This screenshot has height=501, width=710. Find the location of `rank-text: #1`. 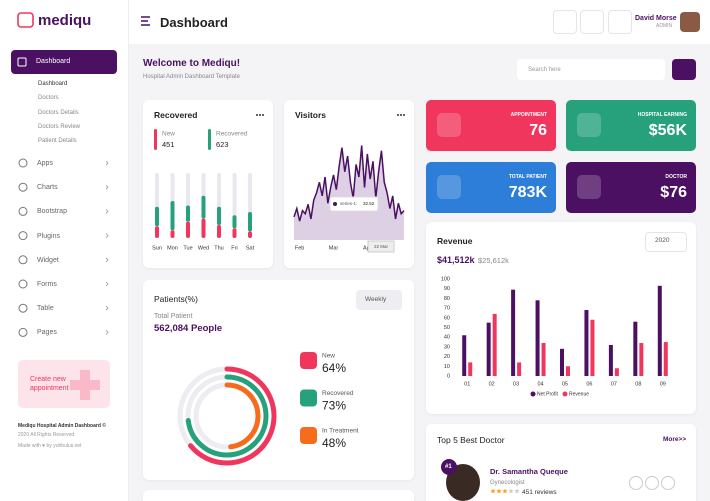

rank-text: #1 is located at coordinates (448, 467).